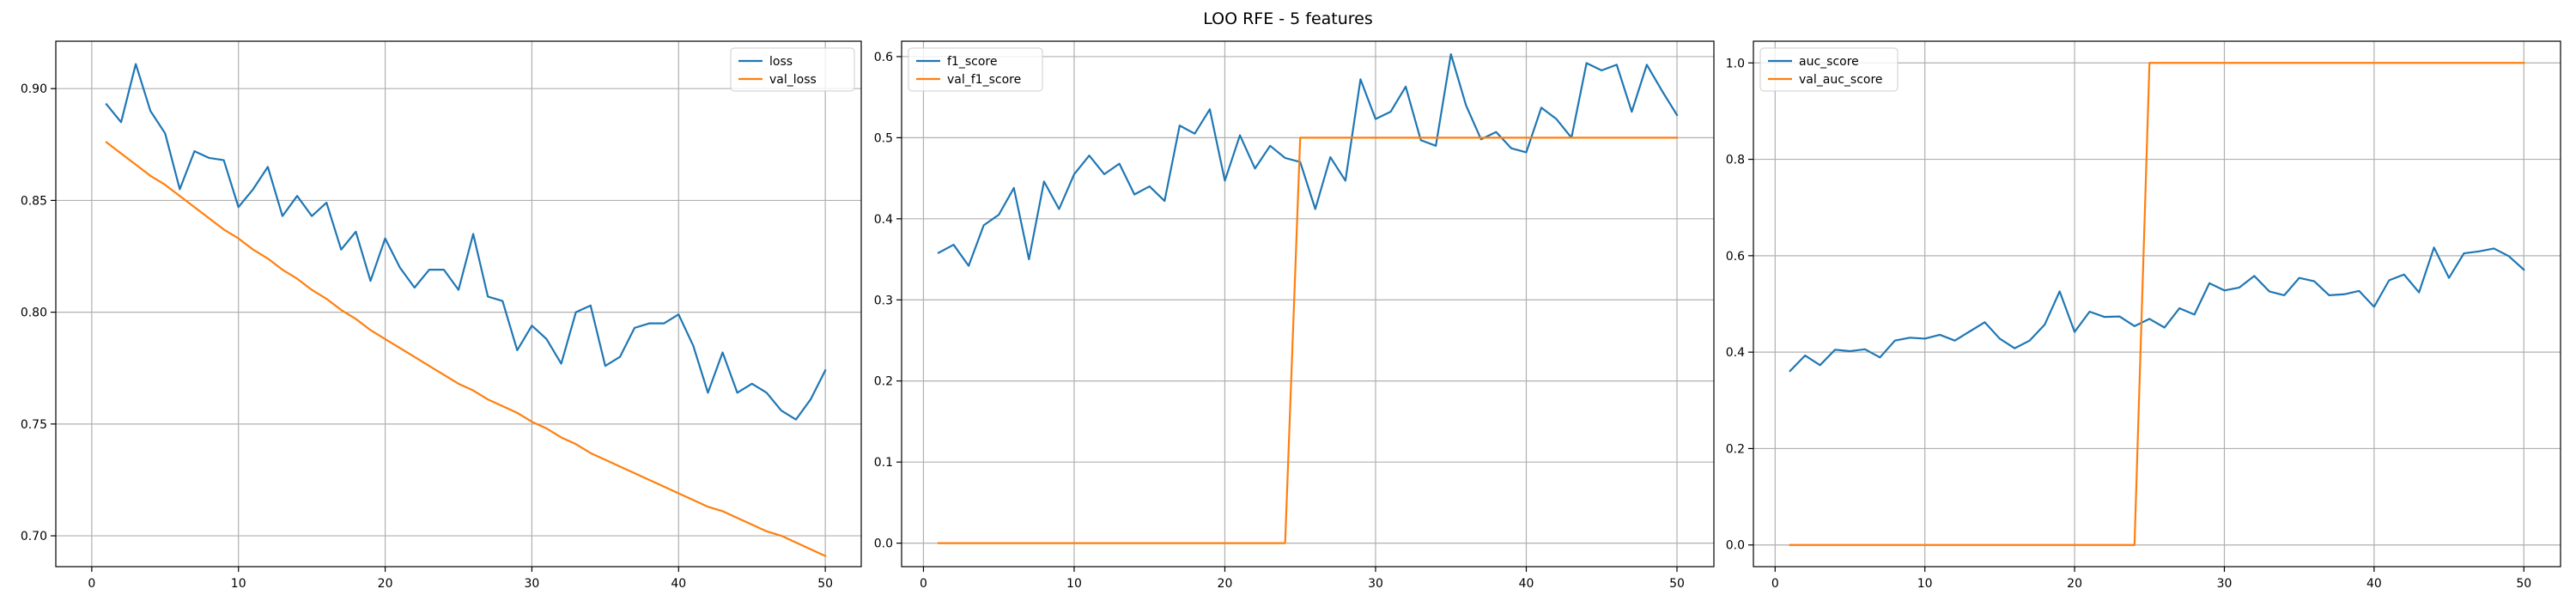 This screenshot has height=601, width=2576. Describe the element at coordinates (884, 138) in the screenshot. I see `f1-score-y-tick-label: 0.5` at that location.